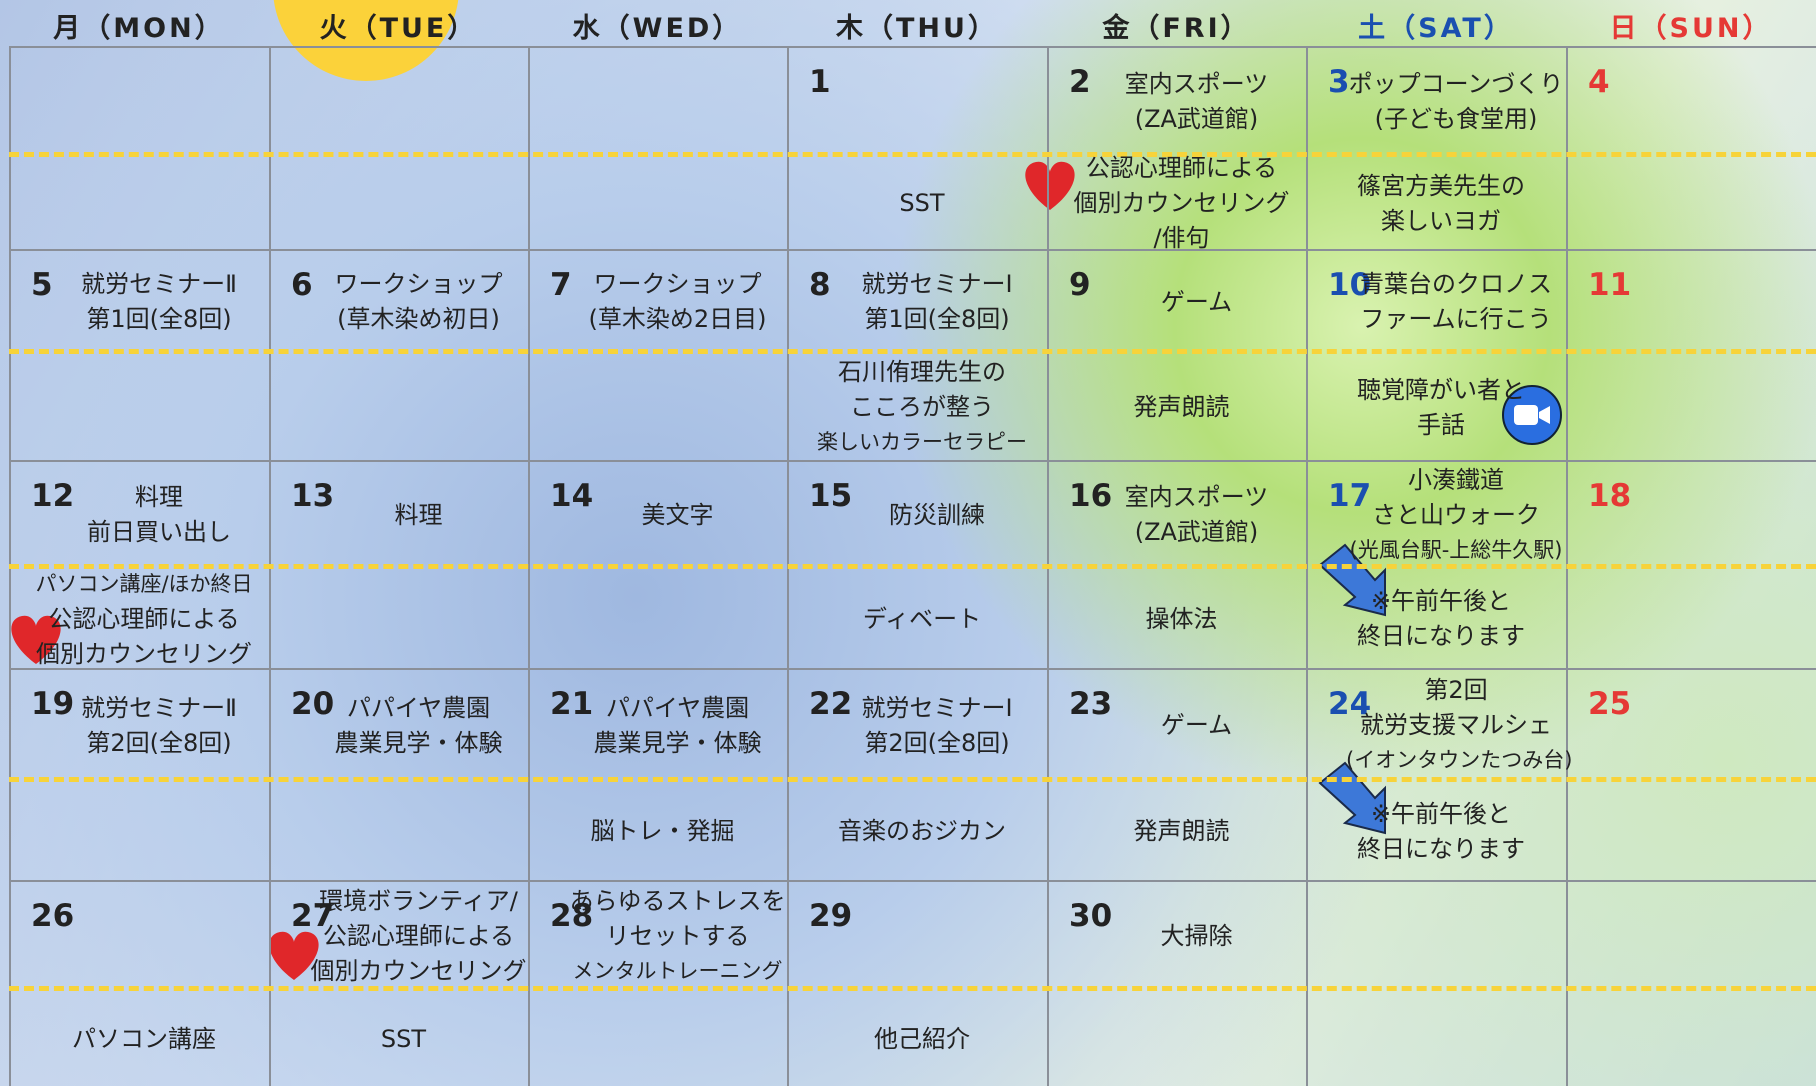 This screenshot has height=1086, width=1816. Describe the element at coordinates (1456, 549) in the screenshot. I see `morning-event: (光風台駅-上総牛久駅)` at that location.